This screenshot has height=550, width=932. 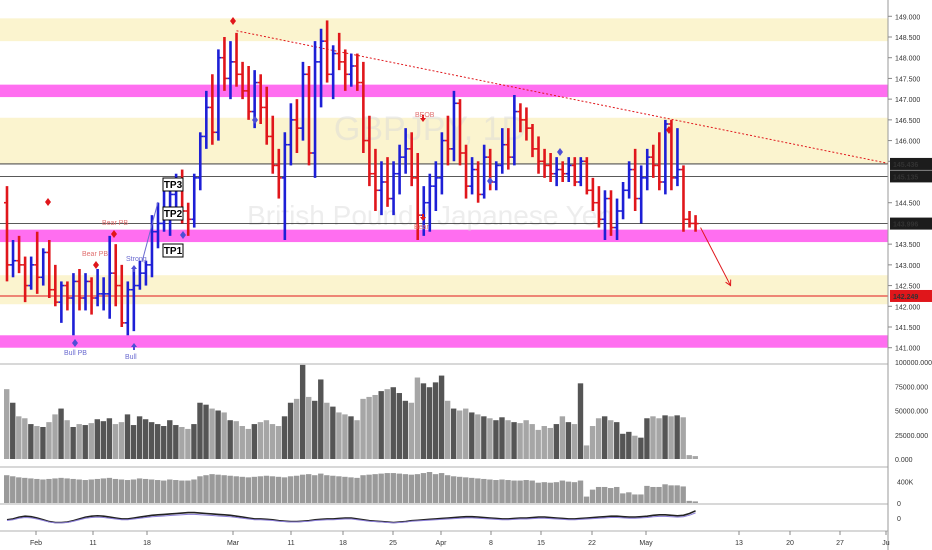 What do you see at coordinates (790, 543) in the screenshot?
I see `time-tick-label-13: 20` at bounding box center [790, 543].